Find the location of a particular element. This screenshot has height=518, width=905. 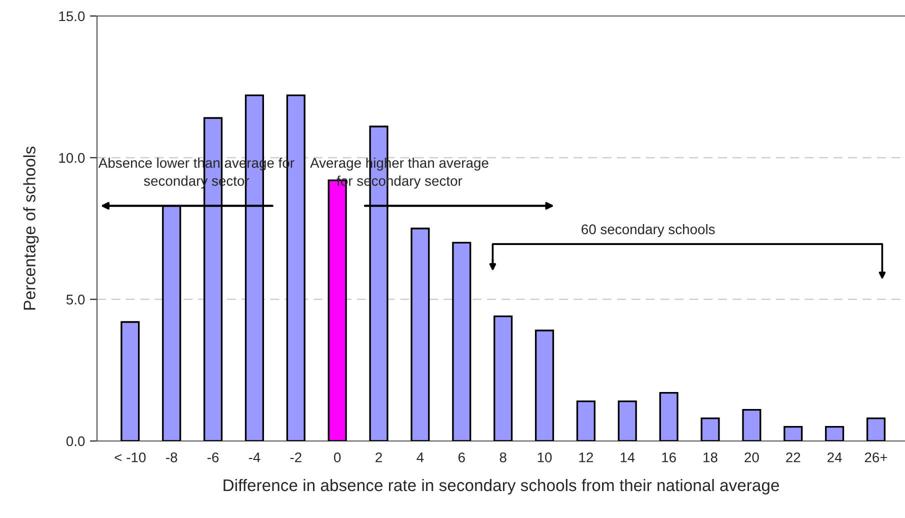

x-tick-label: < -10 is located at coordinates (130, 457).